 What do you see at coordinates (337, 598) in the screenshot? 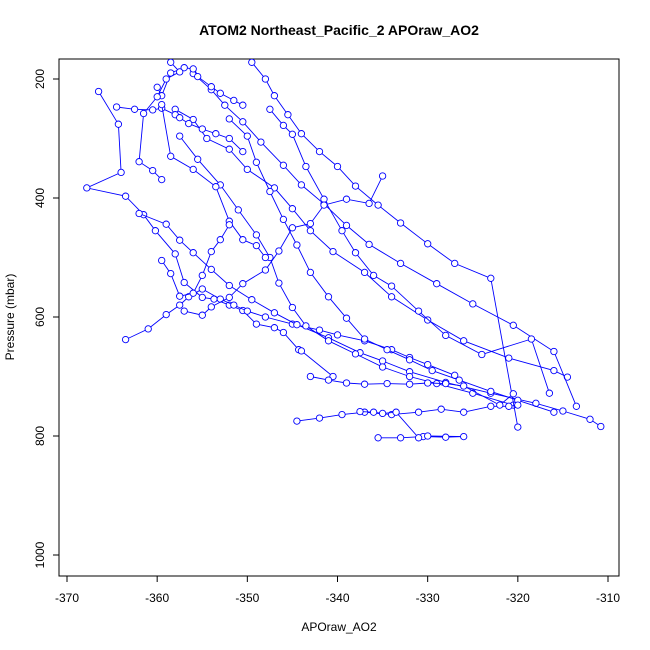
I see `x-tick-label: -340` at bounding box center [337, 598].